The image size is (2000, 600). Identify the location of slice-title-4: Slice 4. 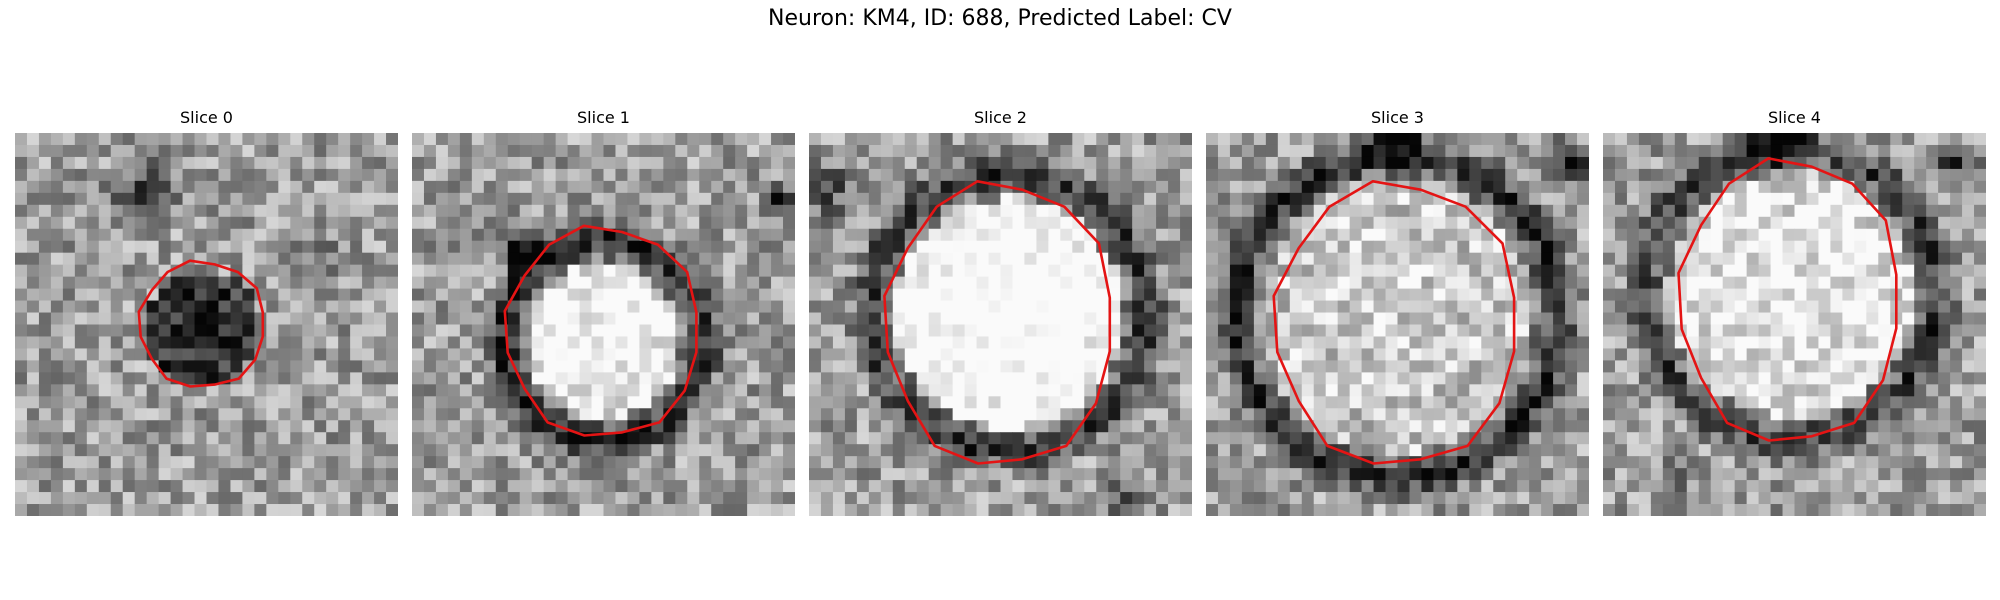
(1794, 117).